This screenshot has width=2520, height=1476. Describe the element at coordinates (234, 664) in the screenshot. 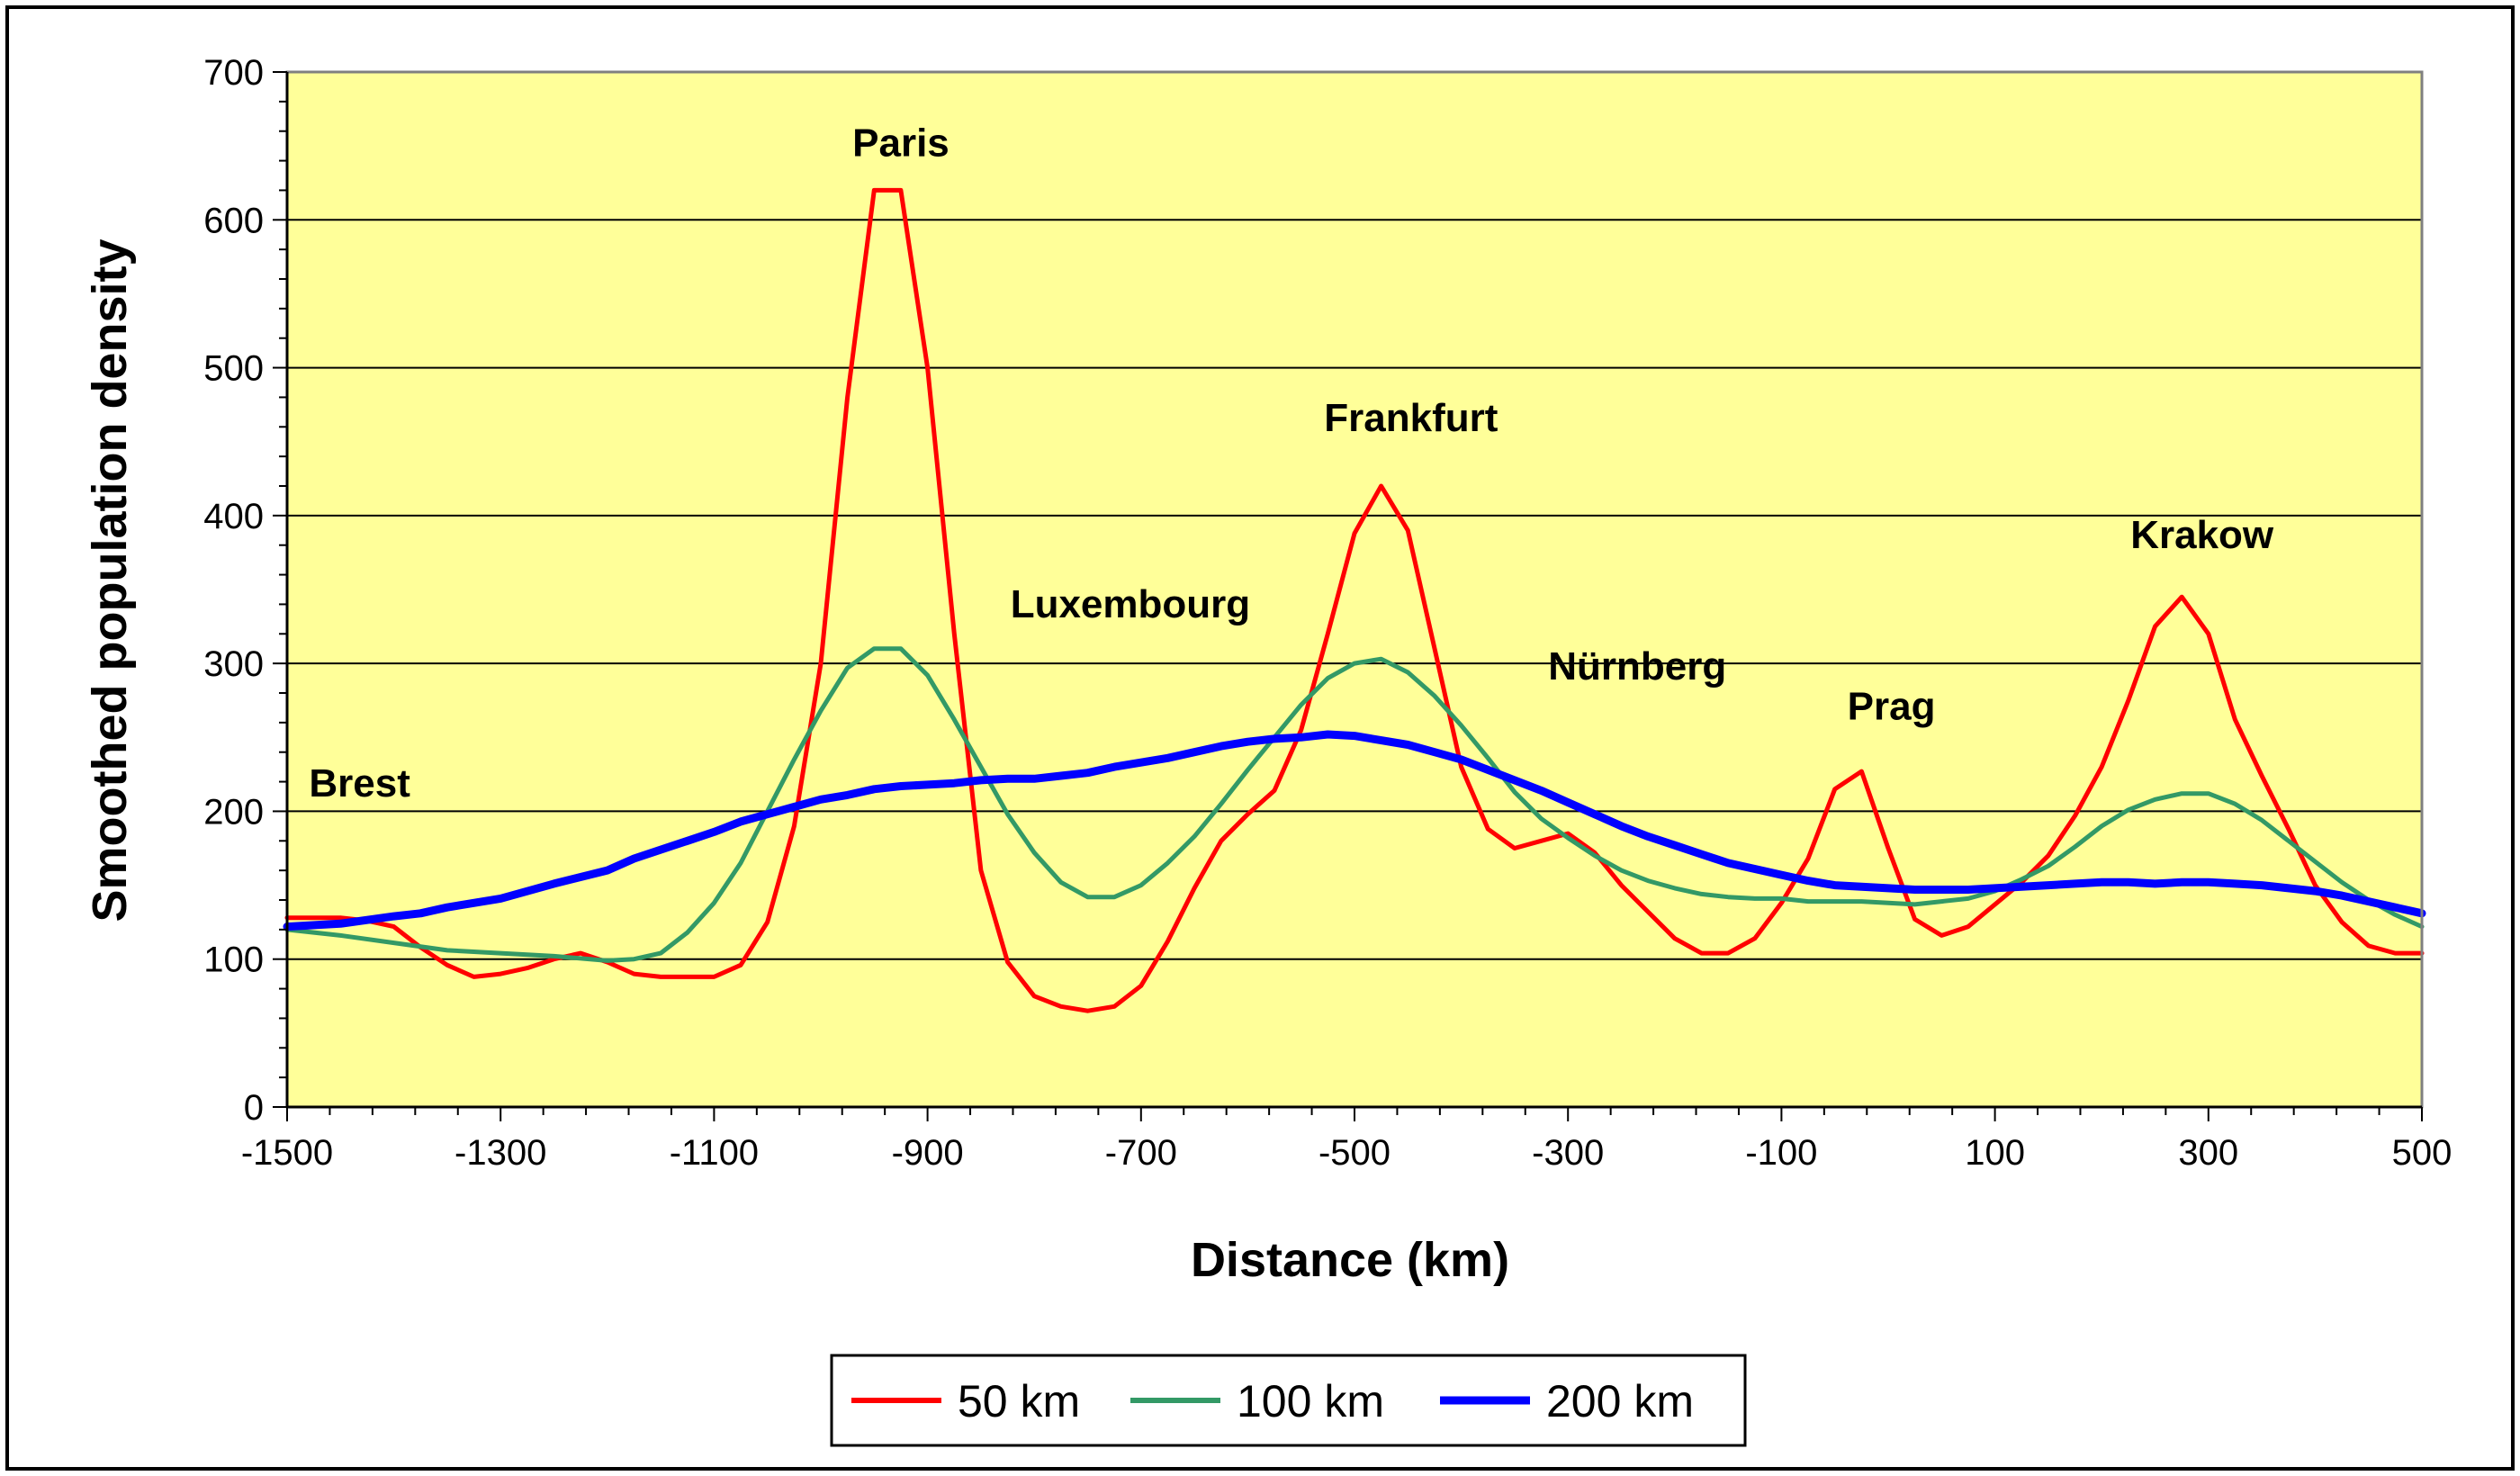

I see `y-tick-label-300: 300` at that location.